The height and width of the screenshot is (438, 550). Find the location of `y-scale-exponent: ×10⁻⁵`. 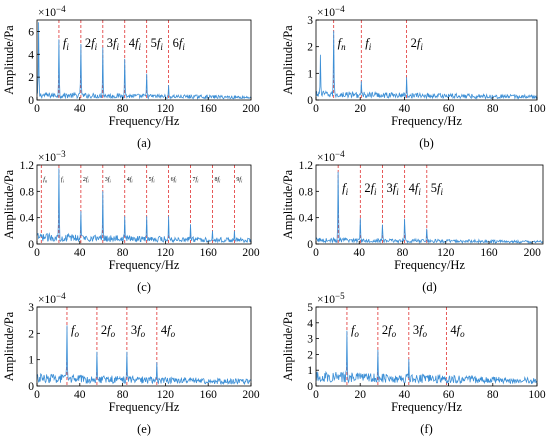

y-scale-exponent: ×10⁻⁵ is located at coordinates (331, 298).